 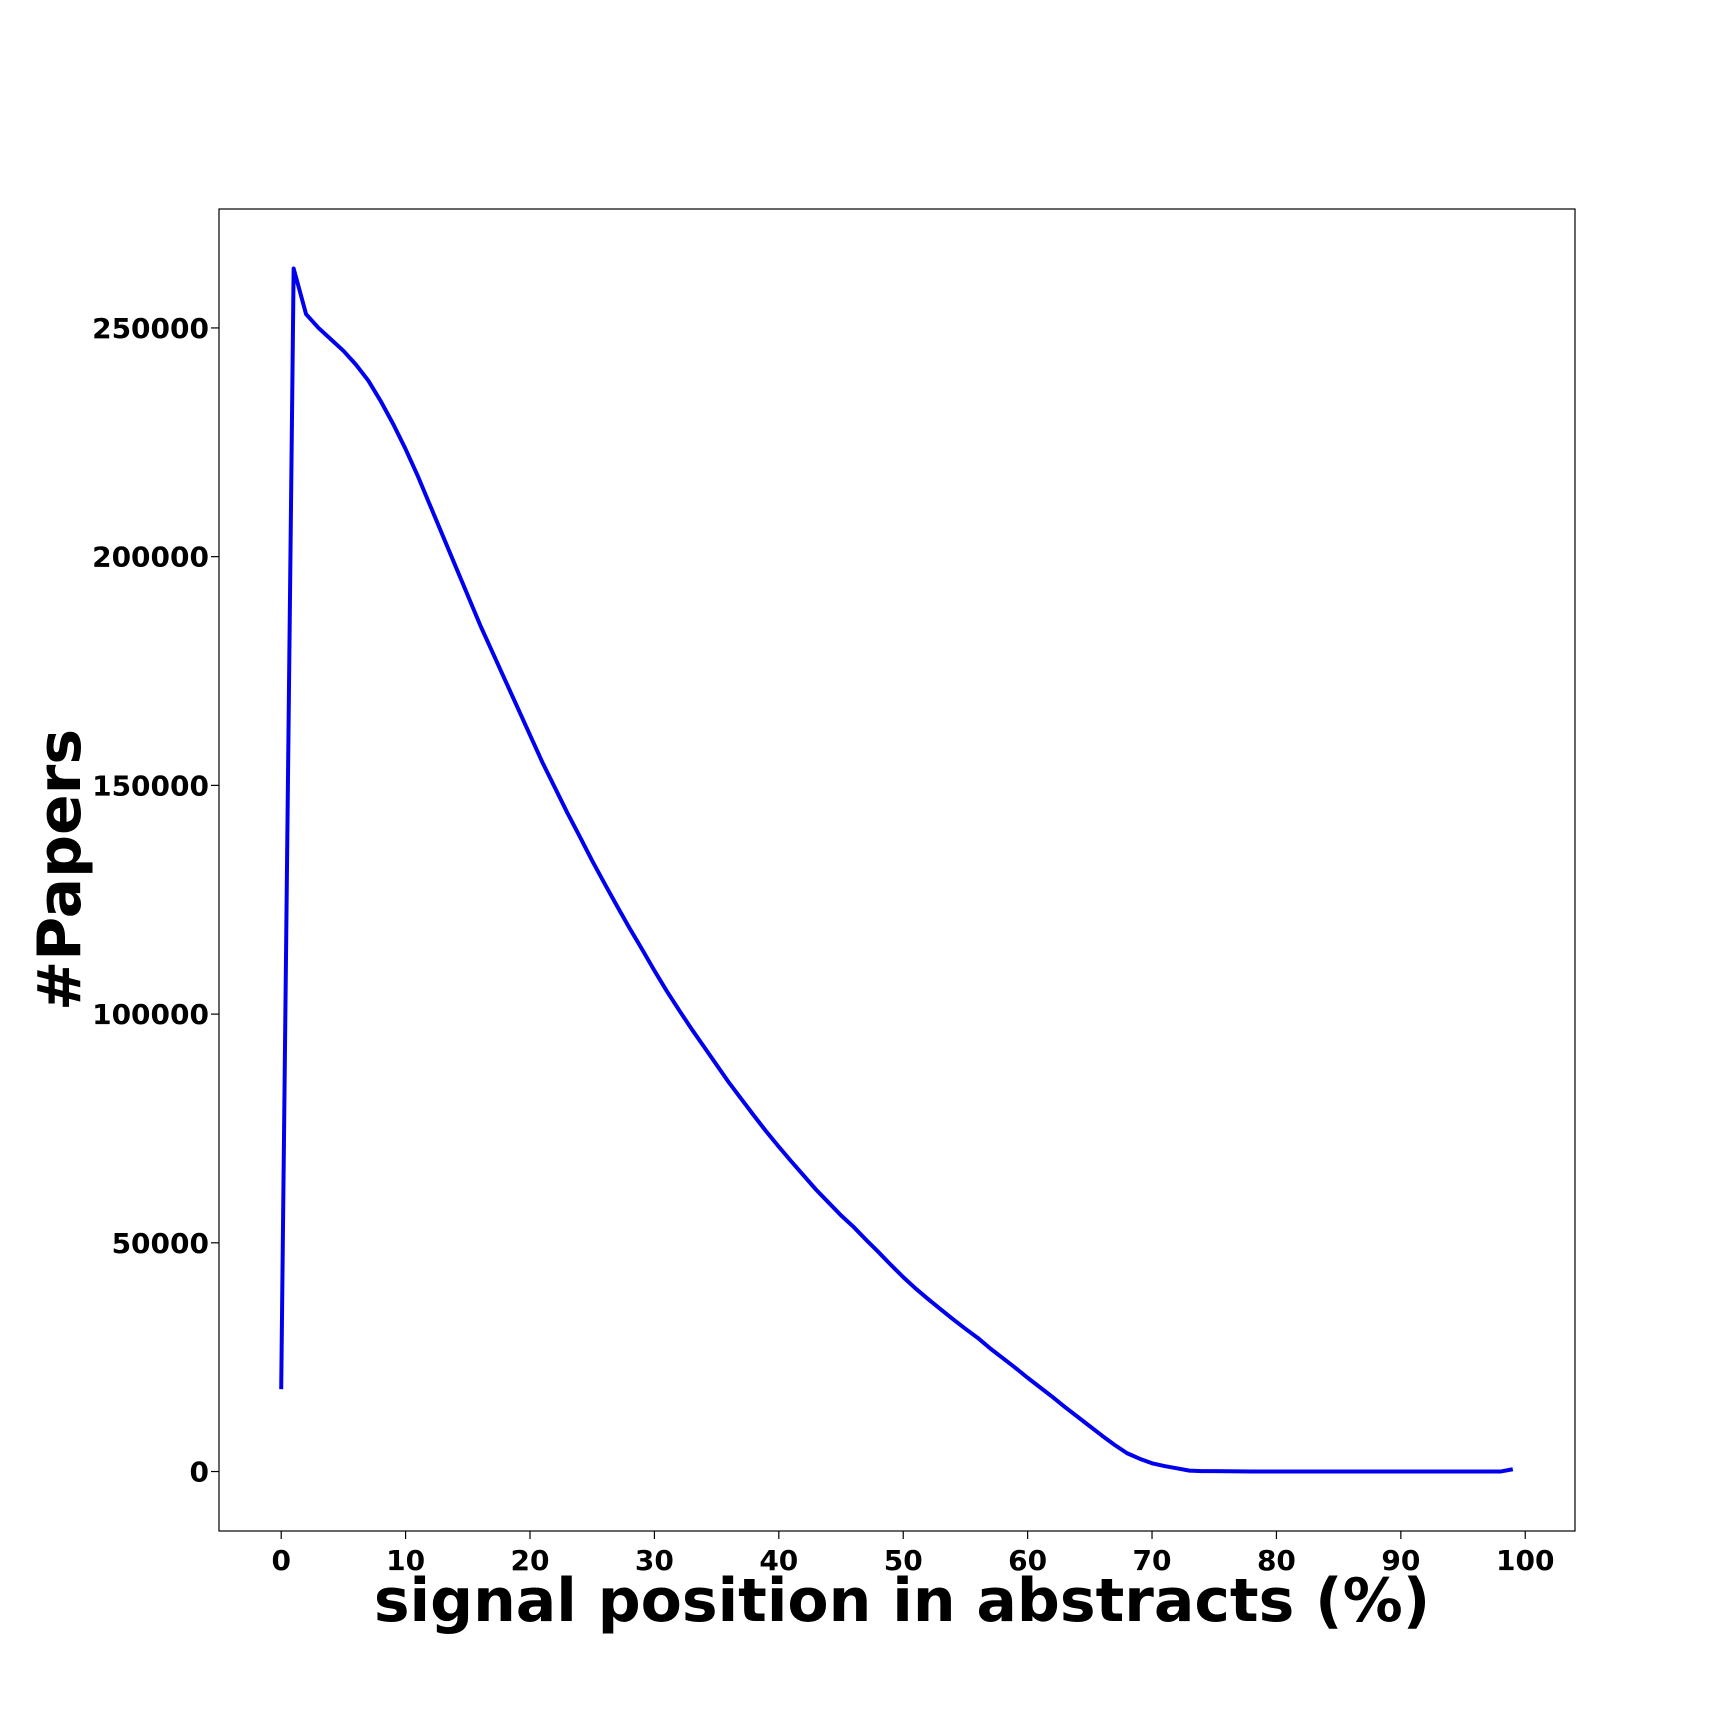 I want to click on x-tick-label: 40, so click(x=778, y=1560).